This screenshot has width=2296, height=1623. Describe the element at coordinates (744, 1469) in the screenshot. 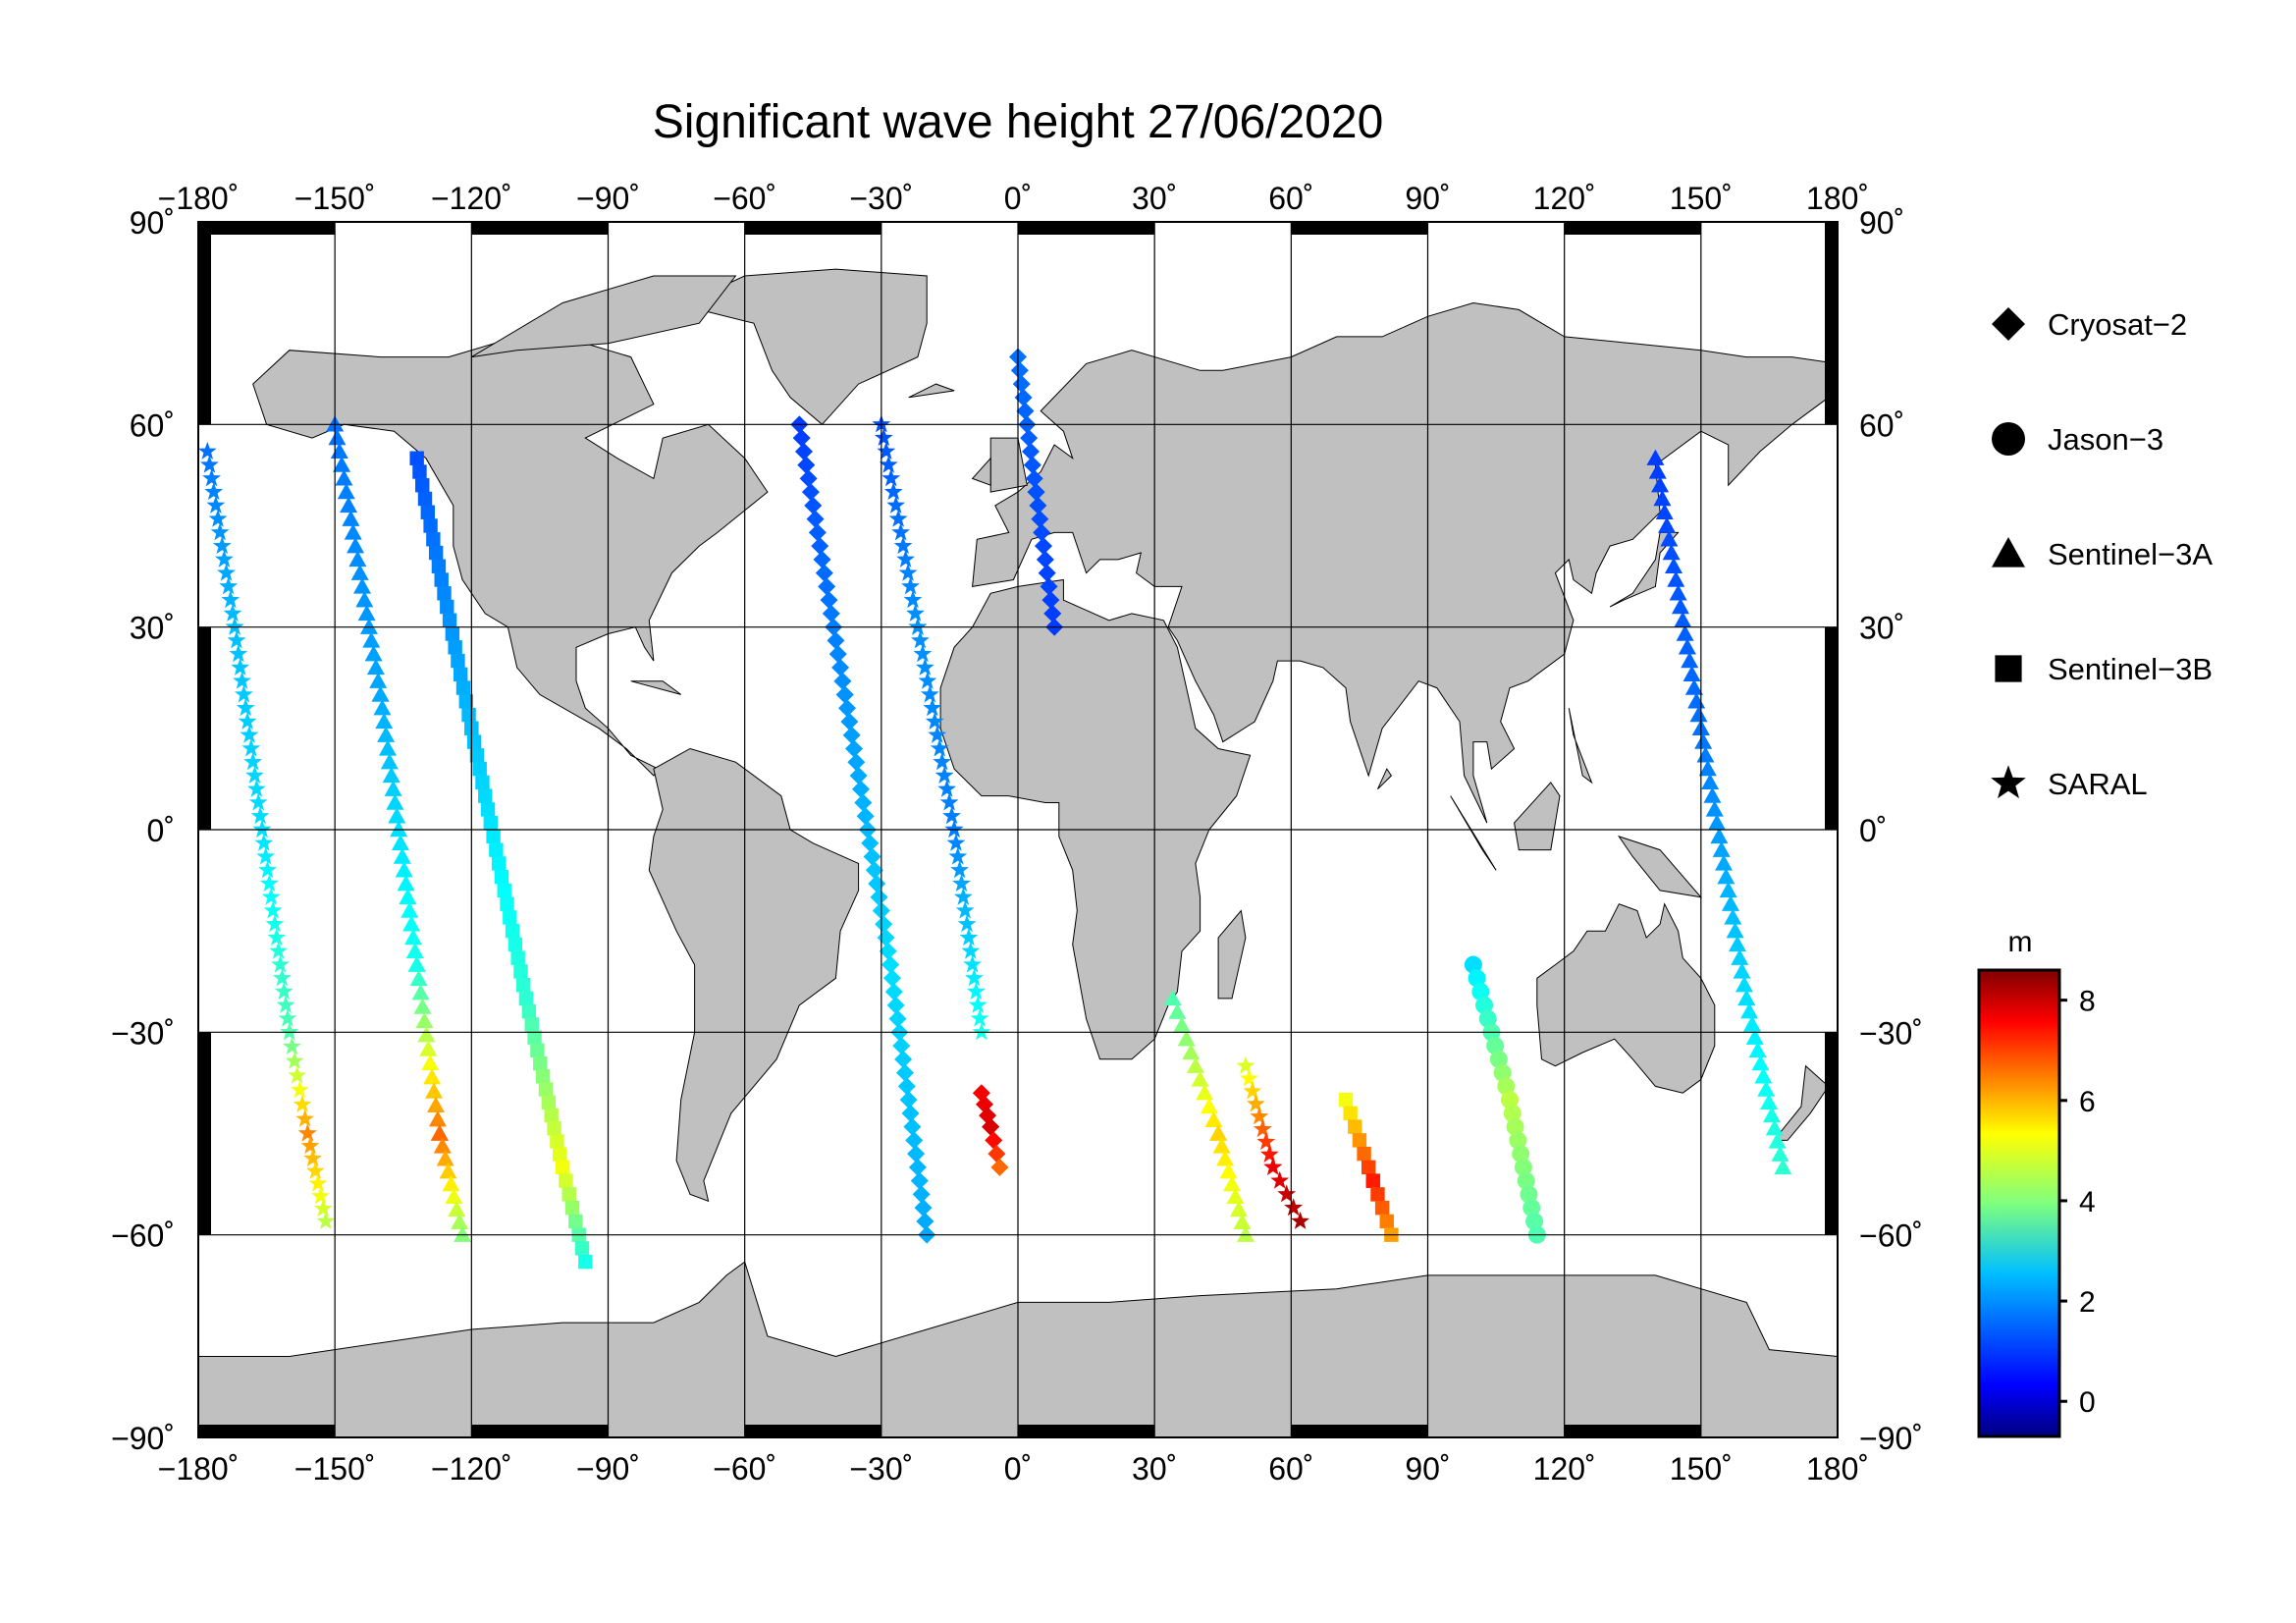

I see `lon-tick-label-bottom: −60˚` at that location.